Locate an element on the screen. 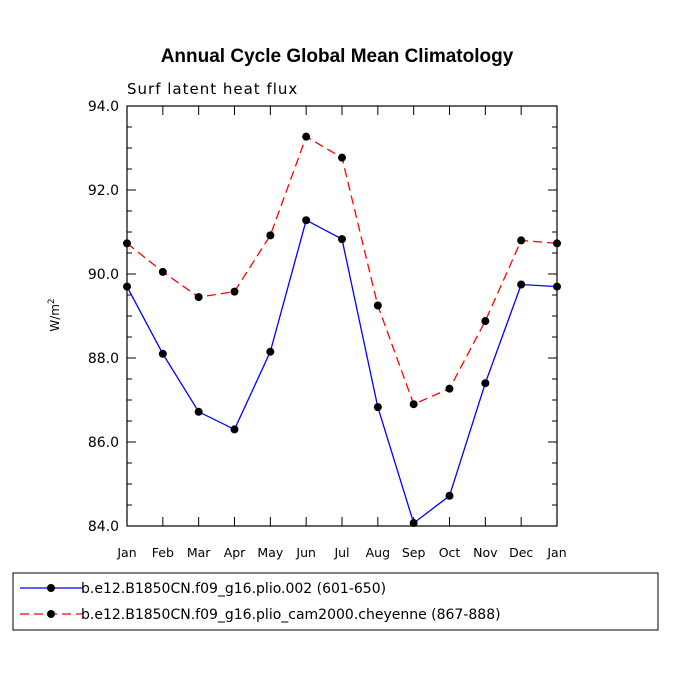 The width and height of the screenshot is (675, 681). y-tick-label: 86.0 is located at coordinates (103, 443).